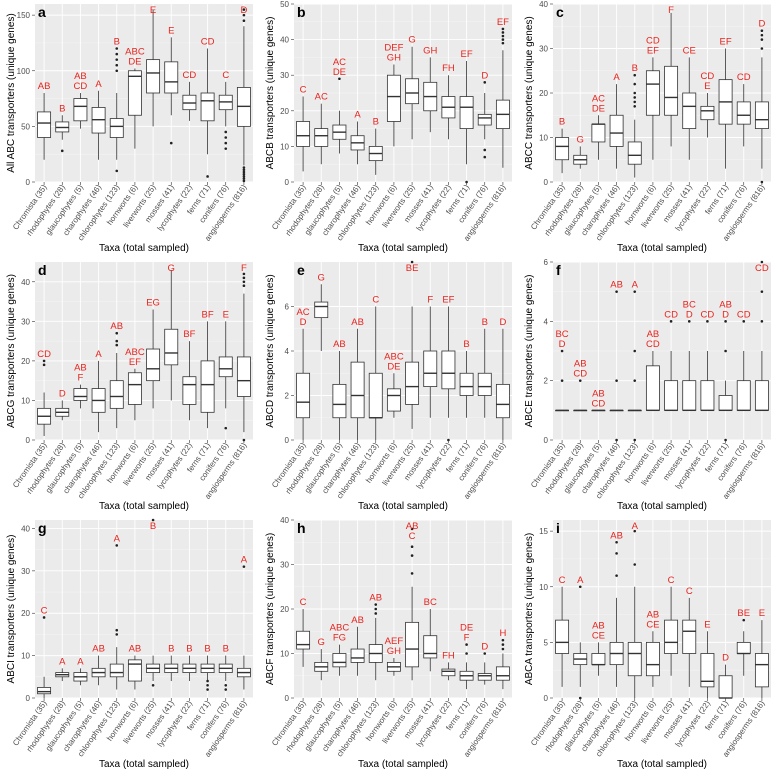 Image resolution: width=778 pixels, height=780 pixels. I want to click on significance-letter: FH, so click(448, 655).